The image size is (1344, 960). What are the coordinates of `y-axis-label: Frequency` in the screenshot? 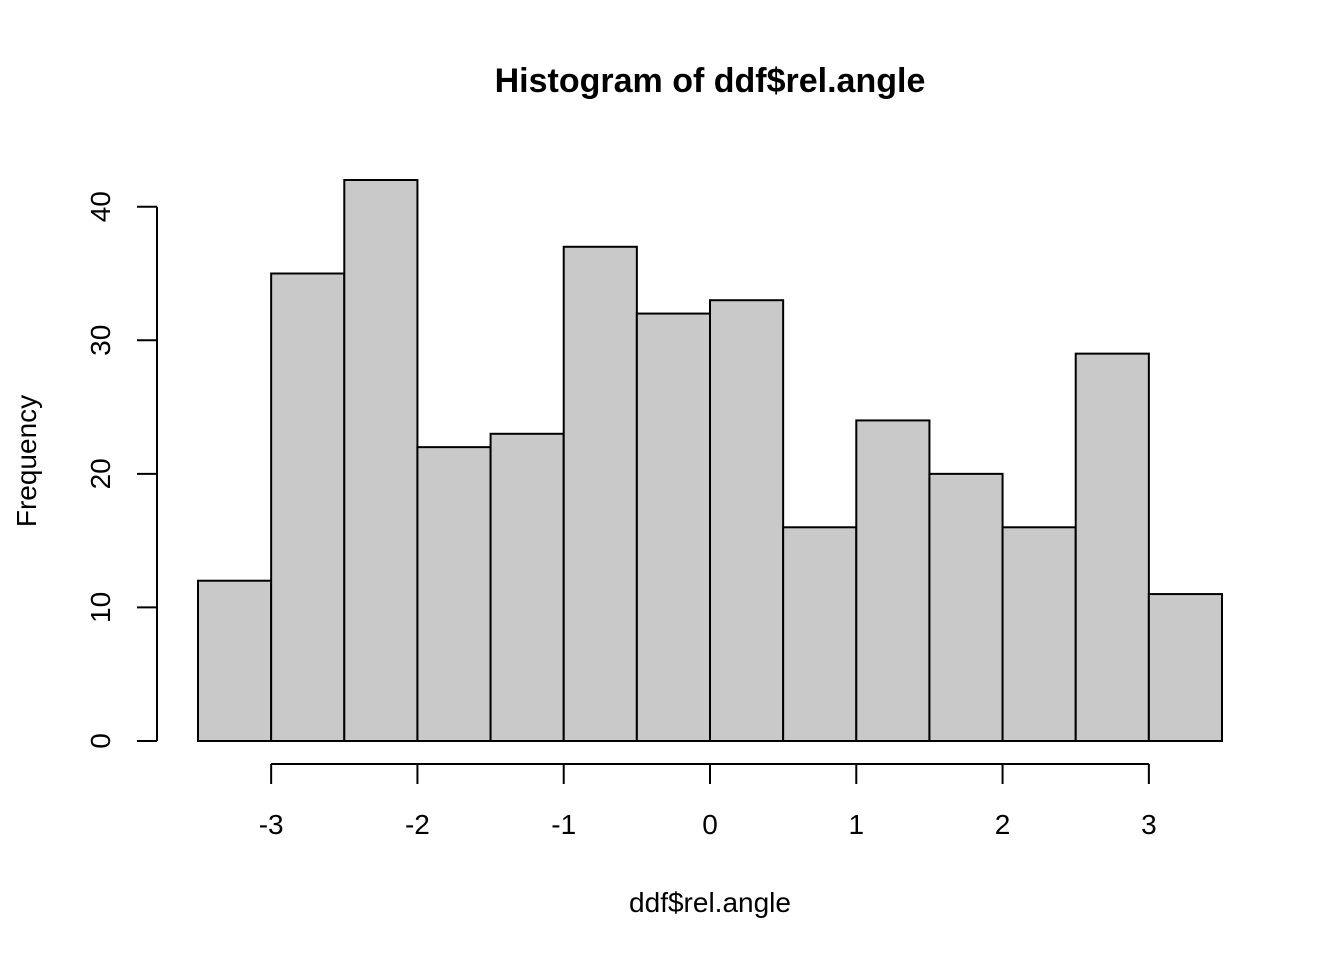 It's located at (26, 461).